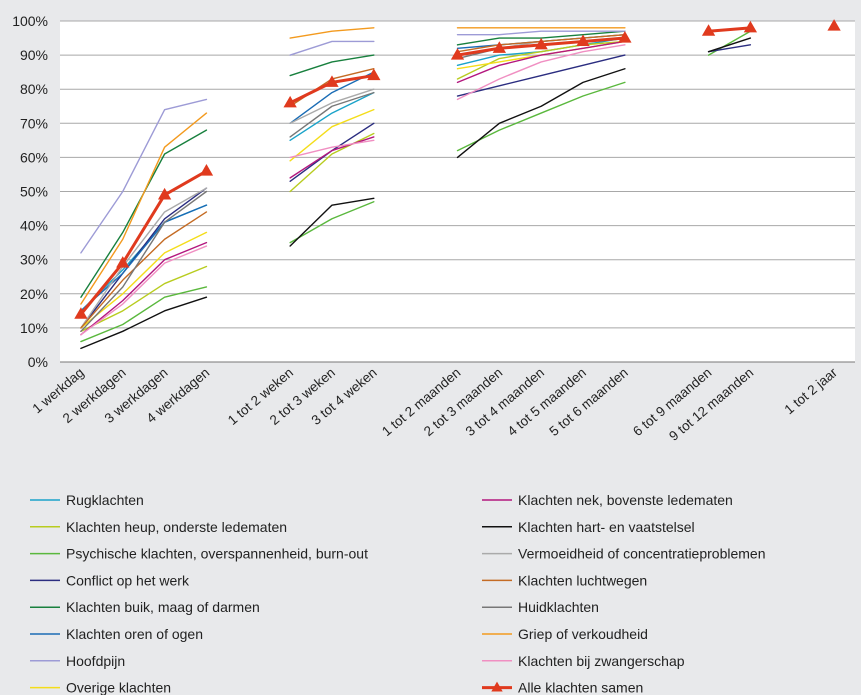 The image size is (861, 695). Describe the element at coordinates (606, 527) in the screenshot. I see `legend-label: Klachten hart- en vaatstelsel` at that location.